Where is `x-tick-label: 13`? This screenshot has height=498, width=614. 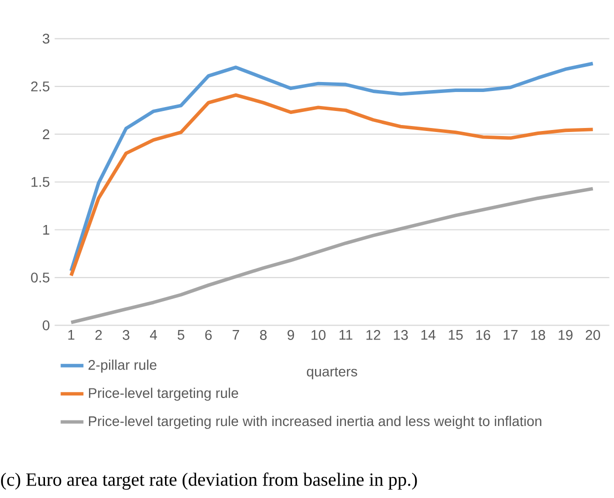 x-tick-label: 13 is located at coordinates (401, 335).